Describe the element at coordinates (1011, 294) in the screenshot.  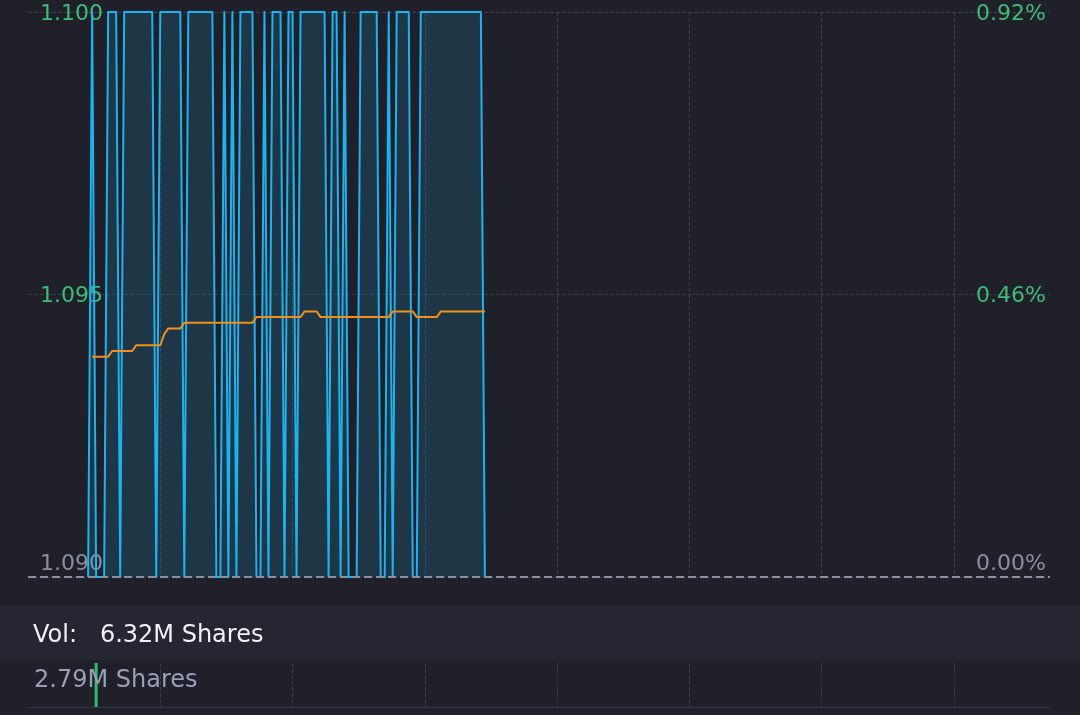
I see `y2-tick-label: 0.46%` at that location.